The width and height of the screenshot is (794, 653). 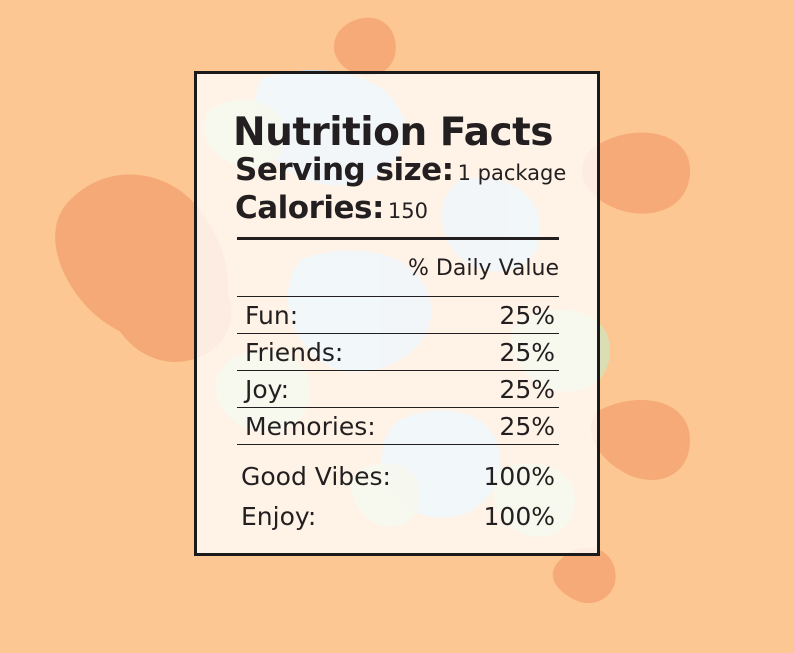 What do you see at coordinates (344, 170) in the screenshot?
I see `serving-size-label: Serving size:` at bounding box center [344, 170].